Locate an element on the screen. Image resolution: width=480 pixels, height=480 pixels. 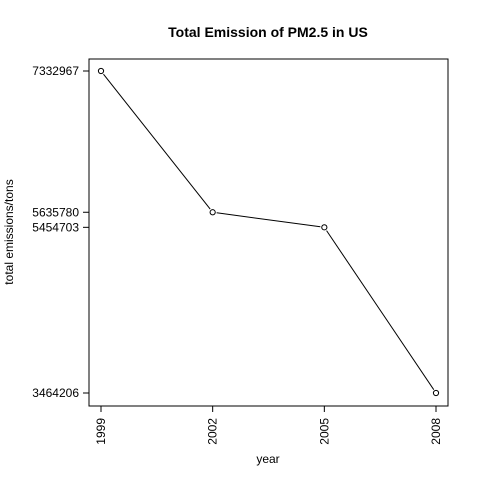
y-tick-label: 5454703 is located at coordinates (55, 227).